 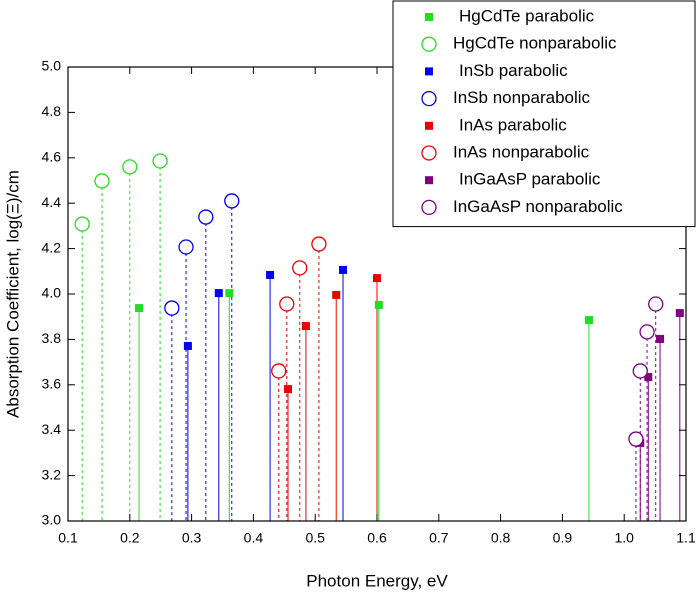 What do you see at coordinates (68, 538) in the screenshot?
I see `x-tick-label: 0.1` at bounding box center [68, 538].